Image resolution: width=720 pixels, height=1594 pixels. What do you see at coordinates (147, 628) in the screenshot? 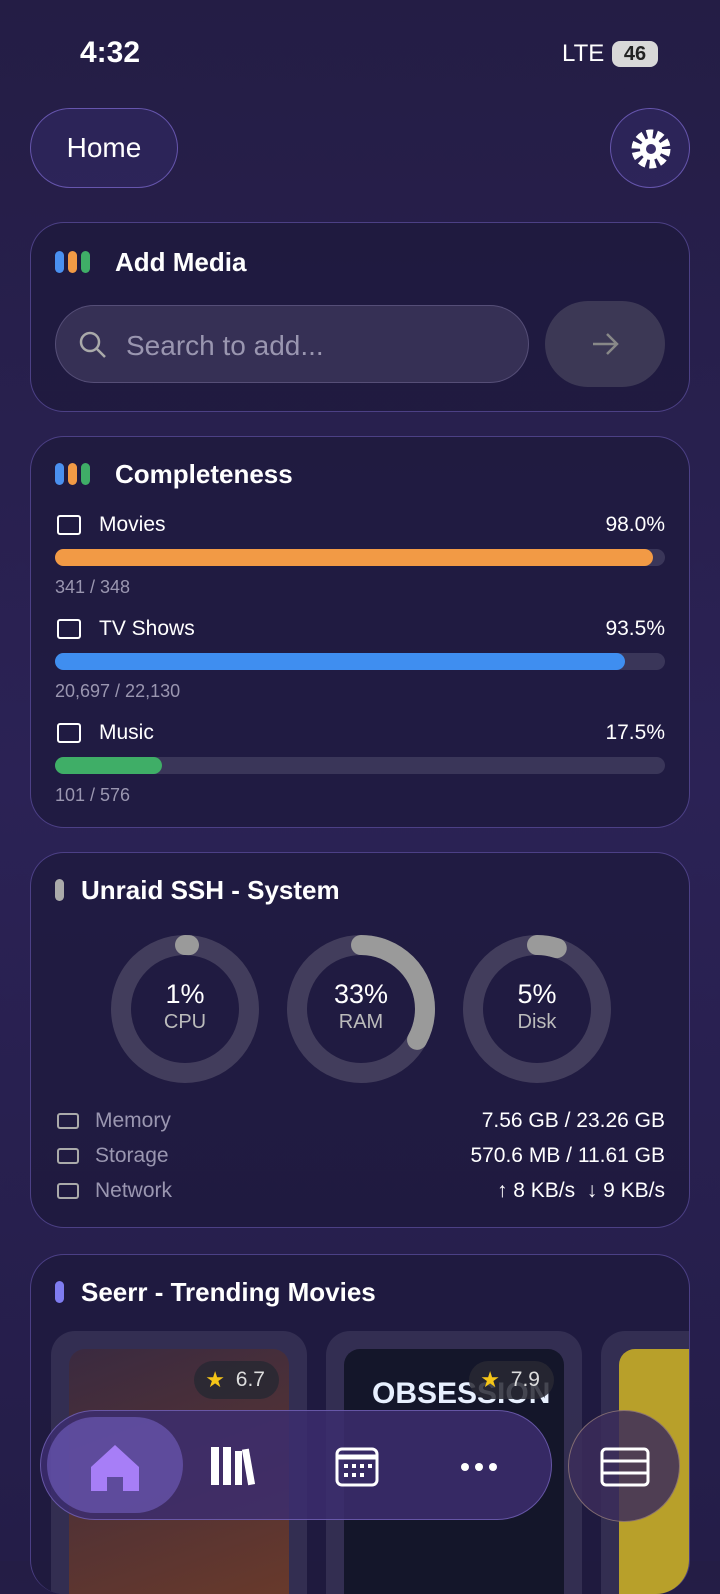
I see `item-name: TV Shows` at bounding box center [147, 628].